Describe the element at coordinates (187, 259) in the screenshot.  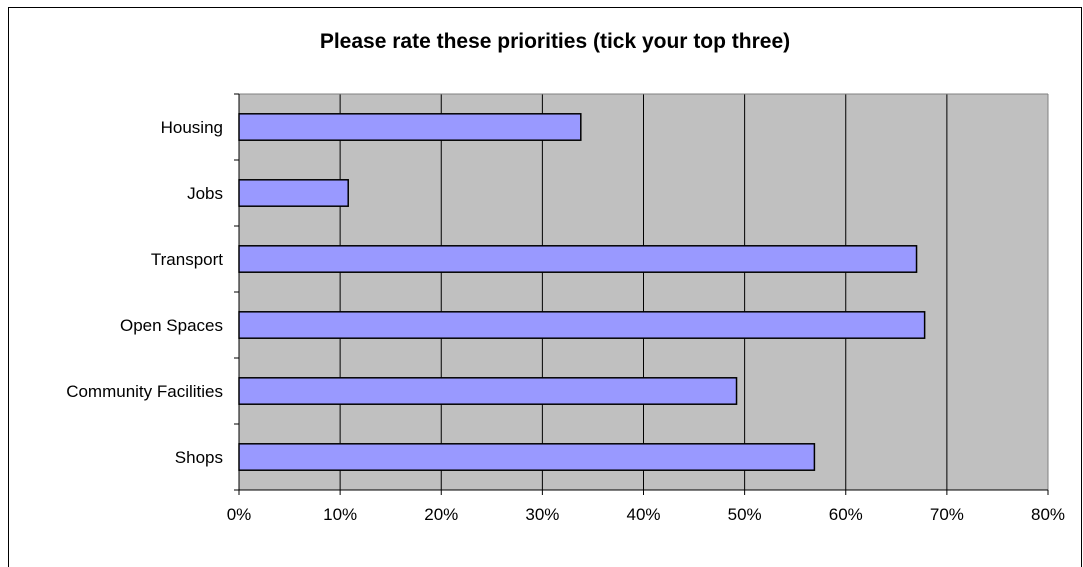
I see `category-label: Transport` at that location.